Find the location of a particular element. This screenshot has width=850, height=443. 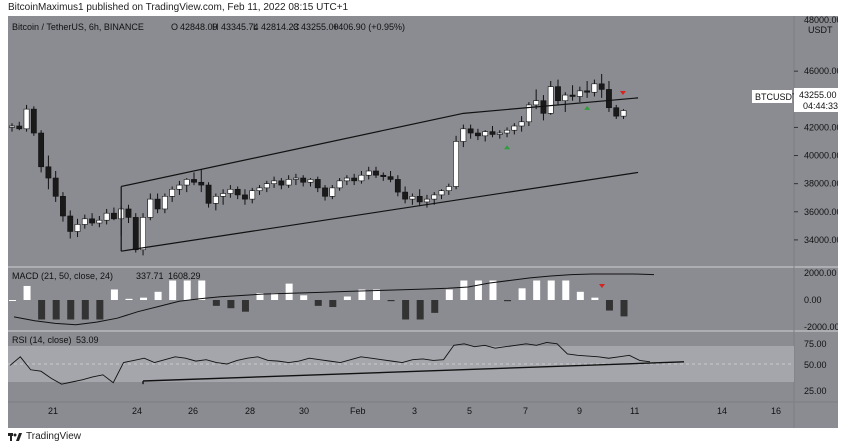

price-tick: 46000.00 is located at coordinates (821, 71).